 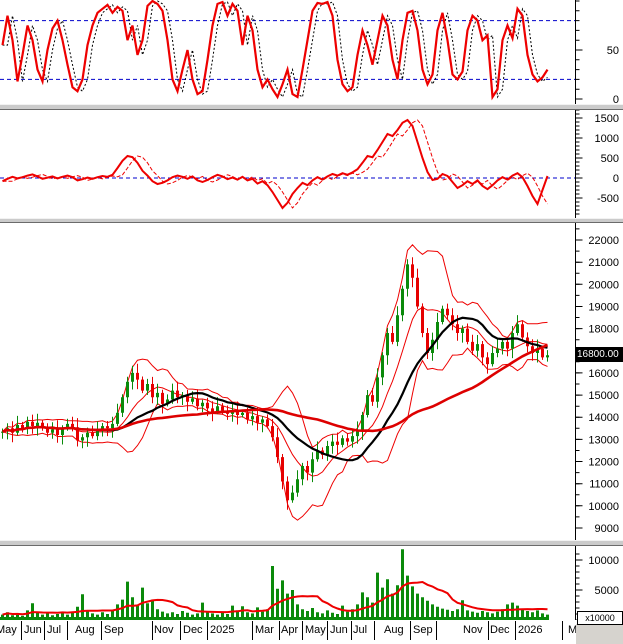 What do you see at coordinates (275, 598) in the screenshot?
I see `volume-ma-line` at bounding box center [275, 598].